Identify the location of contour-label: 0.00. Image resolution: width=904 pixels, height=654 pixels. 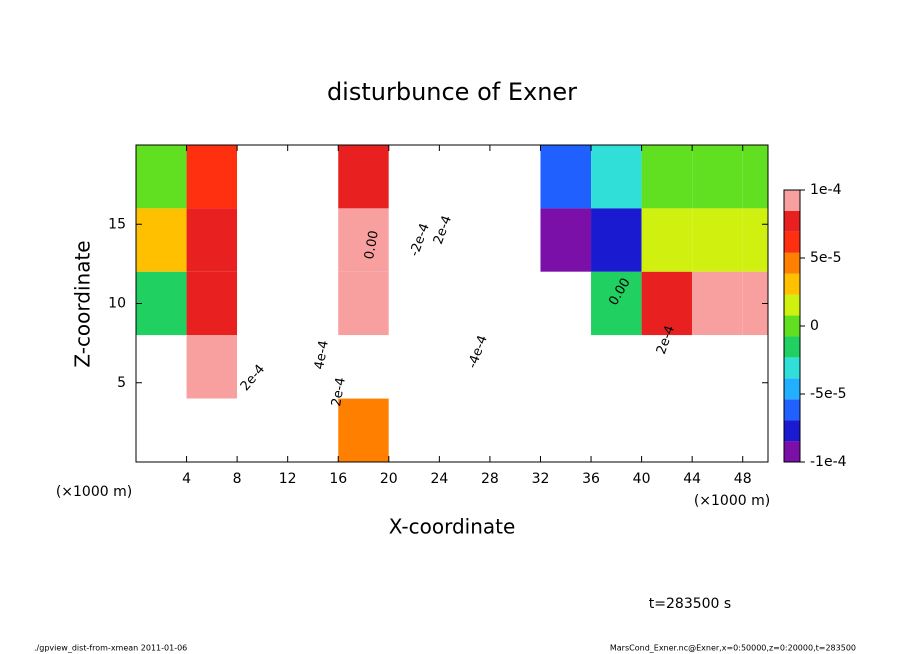
(372, 244).